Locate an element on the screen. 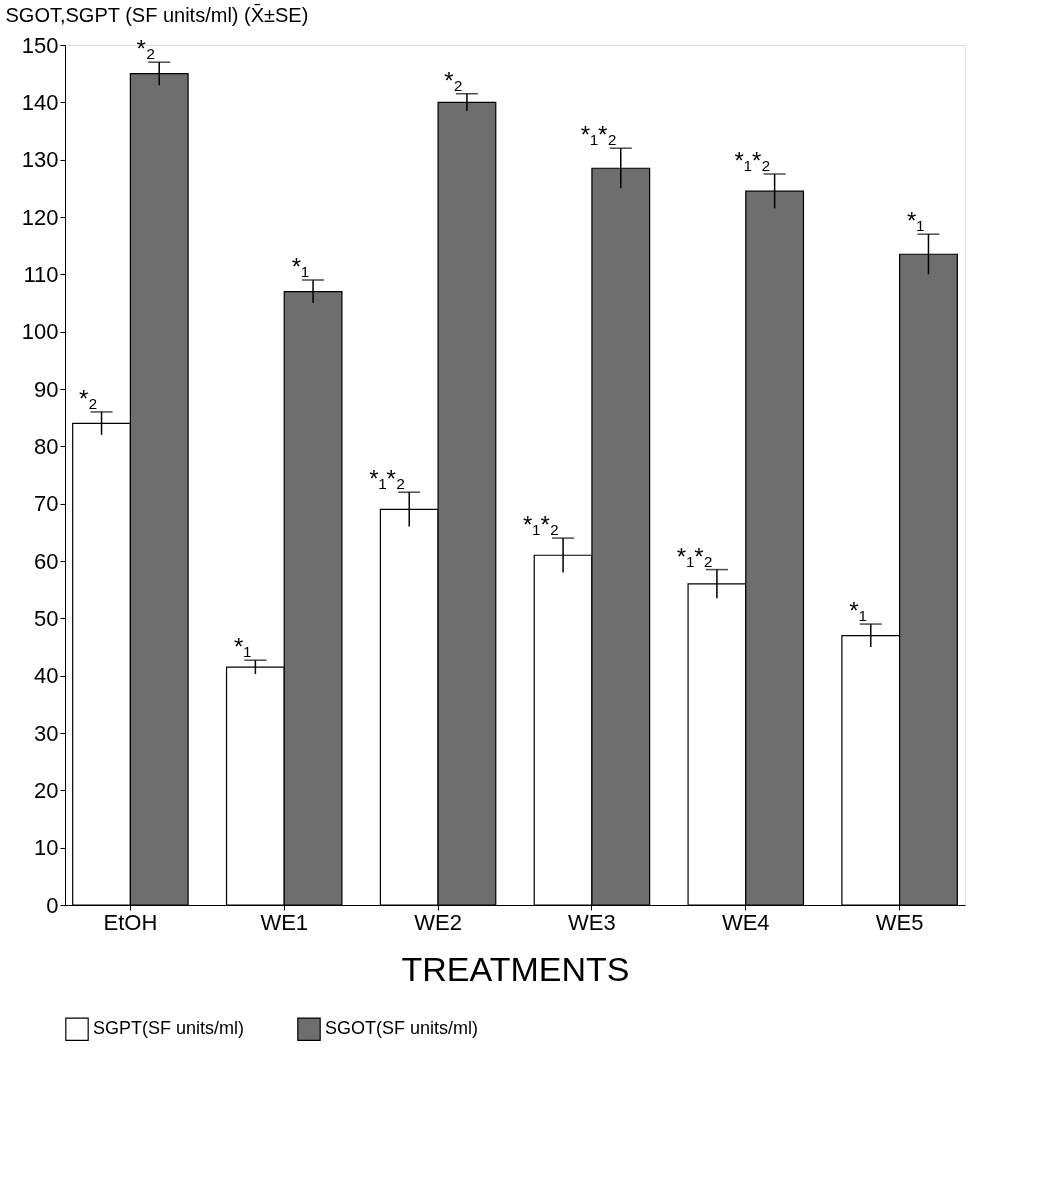 Image resolution: width=1062 pixels, height=1185 pixels. x-tick-label: WE4 is located at coordinates (745, 922).